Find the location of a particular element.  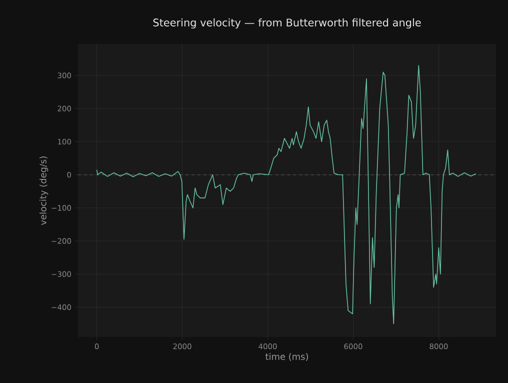

chart-title: Steering velocity — from Butterworth filtered angle is located at coordinates (287, 23).